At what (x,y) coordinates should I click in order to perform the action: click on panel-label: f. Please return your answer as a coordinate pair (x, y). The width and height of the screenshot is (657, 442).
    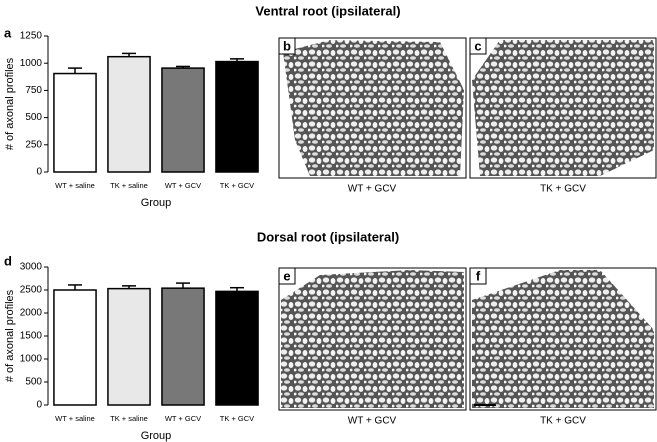
    Looking at the image, I should click on (478, 275).